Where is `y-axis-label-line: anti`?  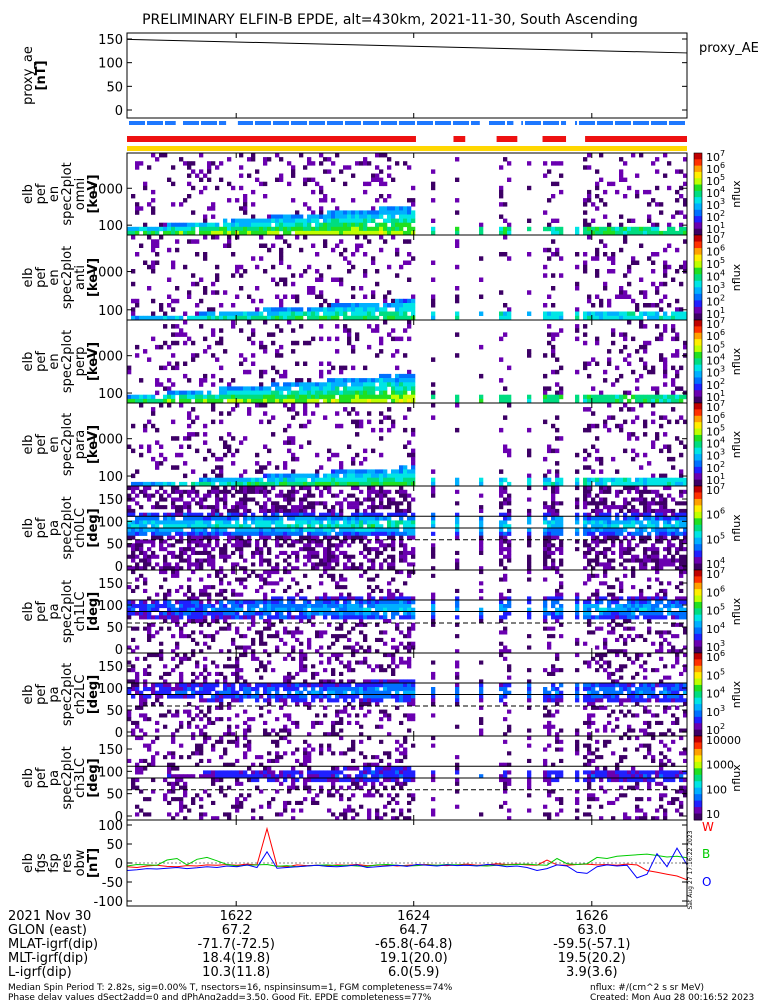
y-axis-label-line: anti is located at coordinates (80, 277).